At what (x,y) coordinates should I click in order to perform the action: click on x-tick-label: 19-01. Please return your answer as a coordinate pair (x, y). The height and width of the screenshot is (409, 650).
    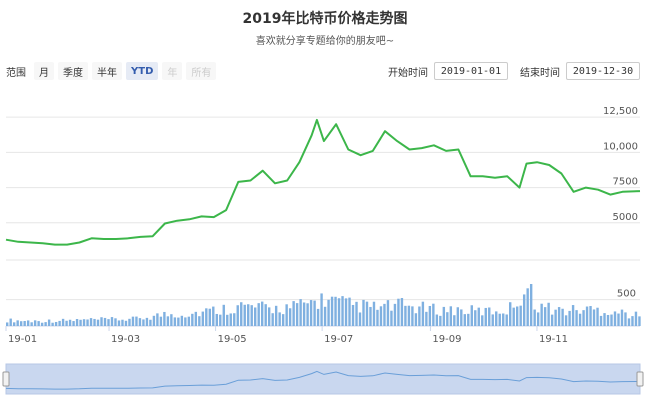
    Looking at the image, I should click on (22, 339).